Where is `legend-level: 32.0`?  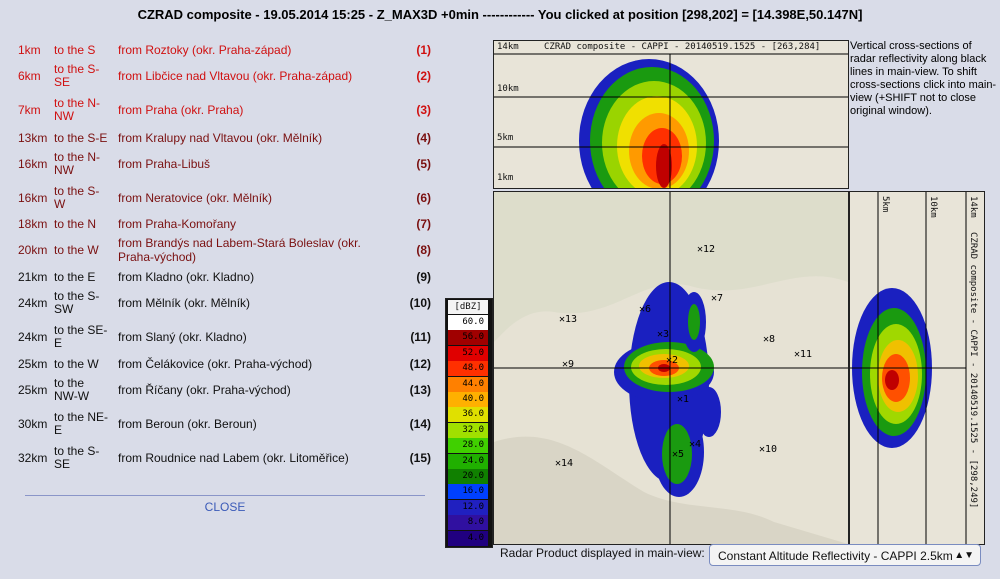 legend-level: 32.0 is located at coordinates (468, 430).